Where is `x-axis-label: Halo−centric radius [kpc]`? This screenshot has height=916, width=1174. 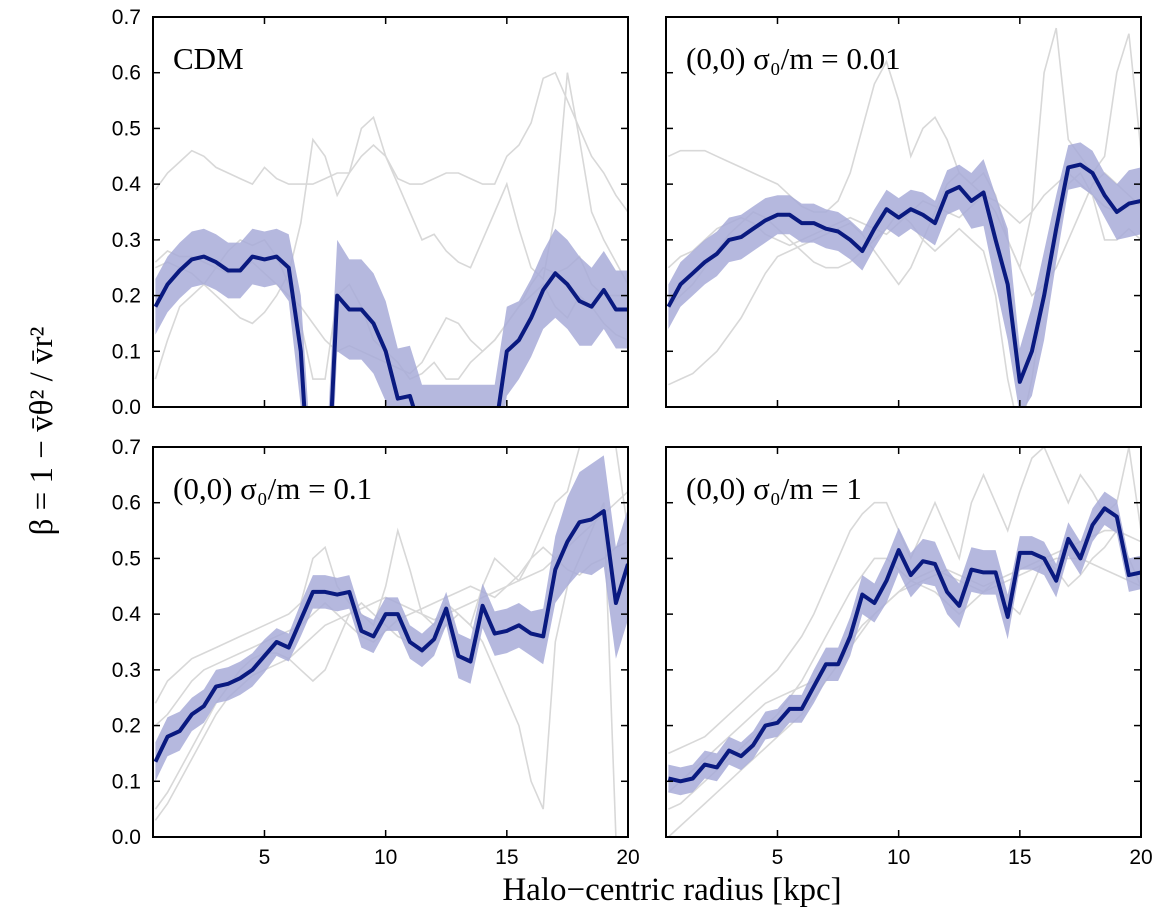 x-axis-label: Halo−centric radius [kpc] is located at coordinates (671, 890).